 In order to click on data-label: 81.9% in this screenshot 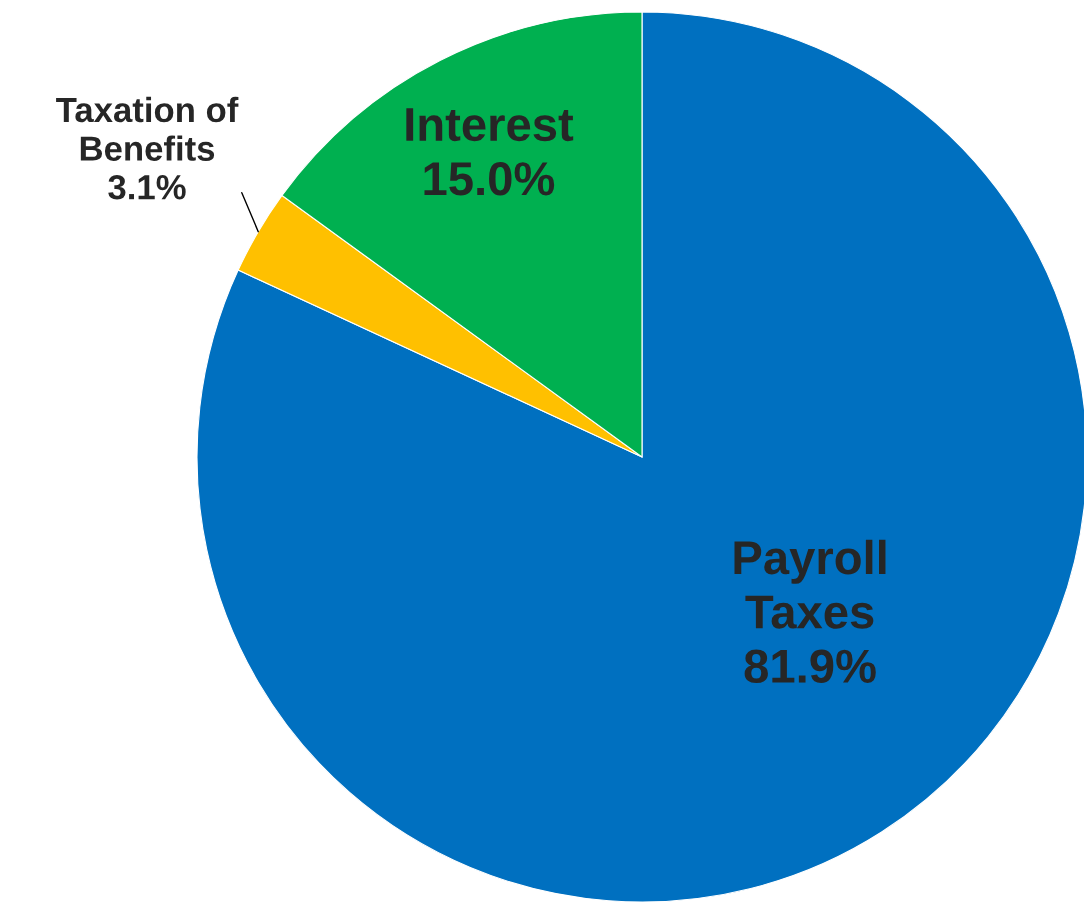, I will do `click(810, 666)`.